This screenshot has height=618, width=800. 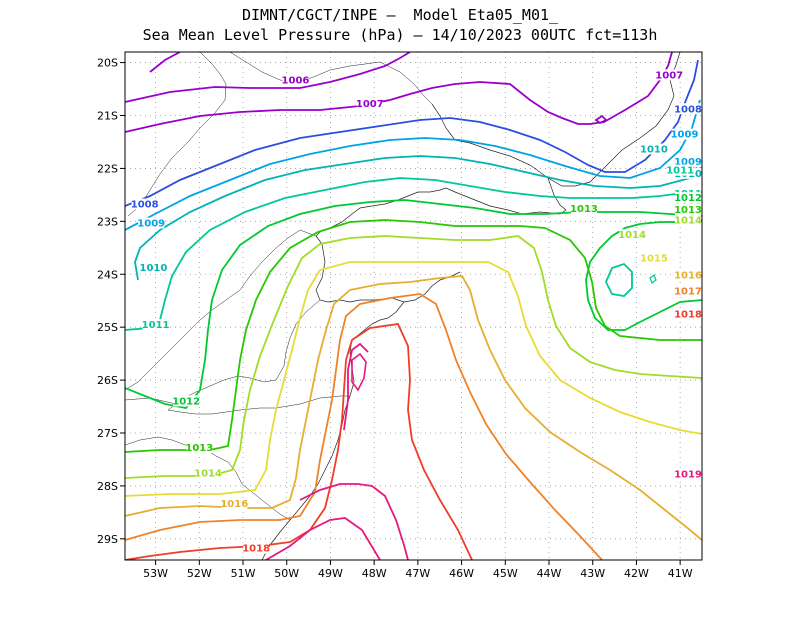 What do you see at coordinates (417, 573) in the screenshot?
I see `lon-tick-label: 47W` at bounding box center [417, 573].